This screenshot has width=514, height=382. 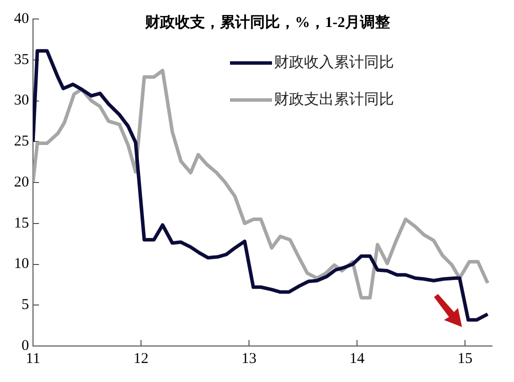 I want to click on y-tick-label: 20, so click(x=21, y=182).